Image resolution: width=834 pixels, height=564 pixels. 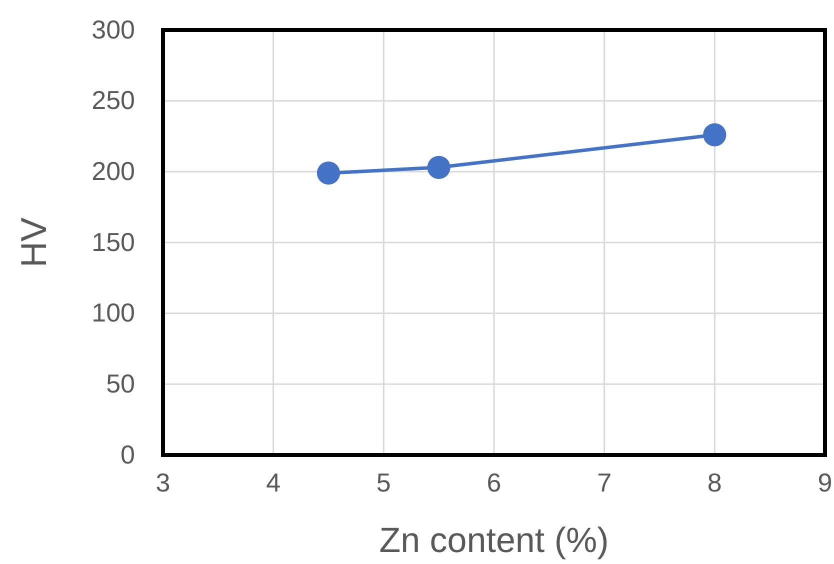 I want to click on y-tick-label: 0, so click(x=127, y=454).